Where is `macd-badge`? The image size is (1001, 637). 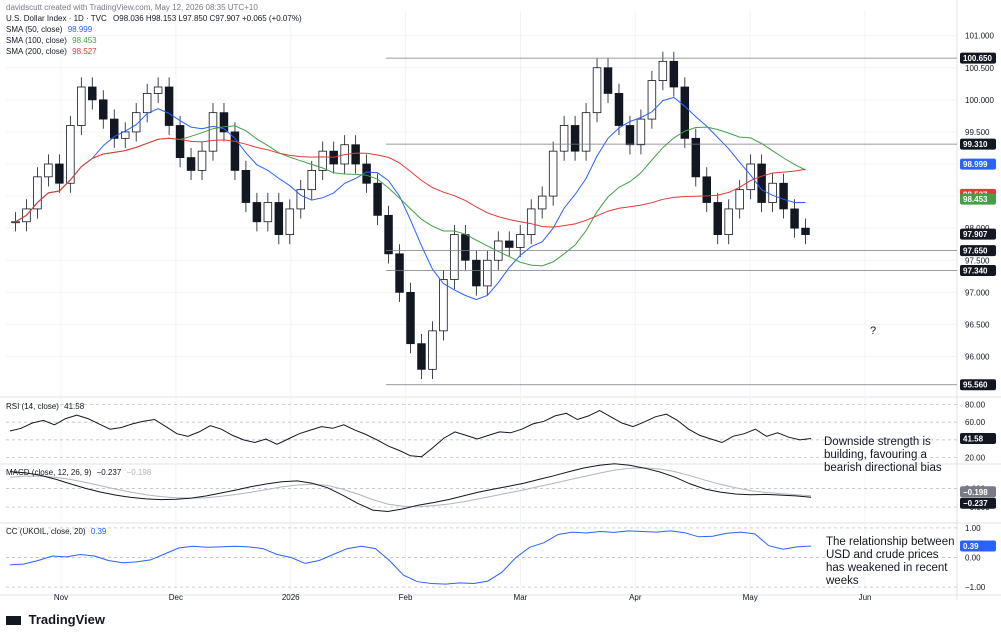
macd-badge is located at coordinates (978, 503).